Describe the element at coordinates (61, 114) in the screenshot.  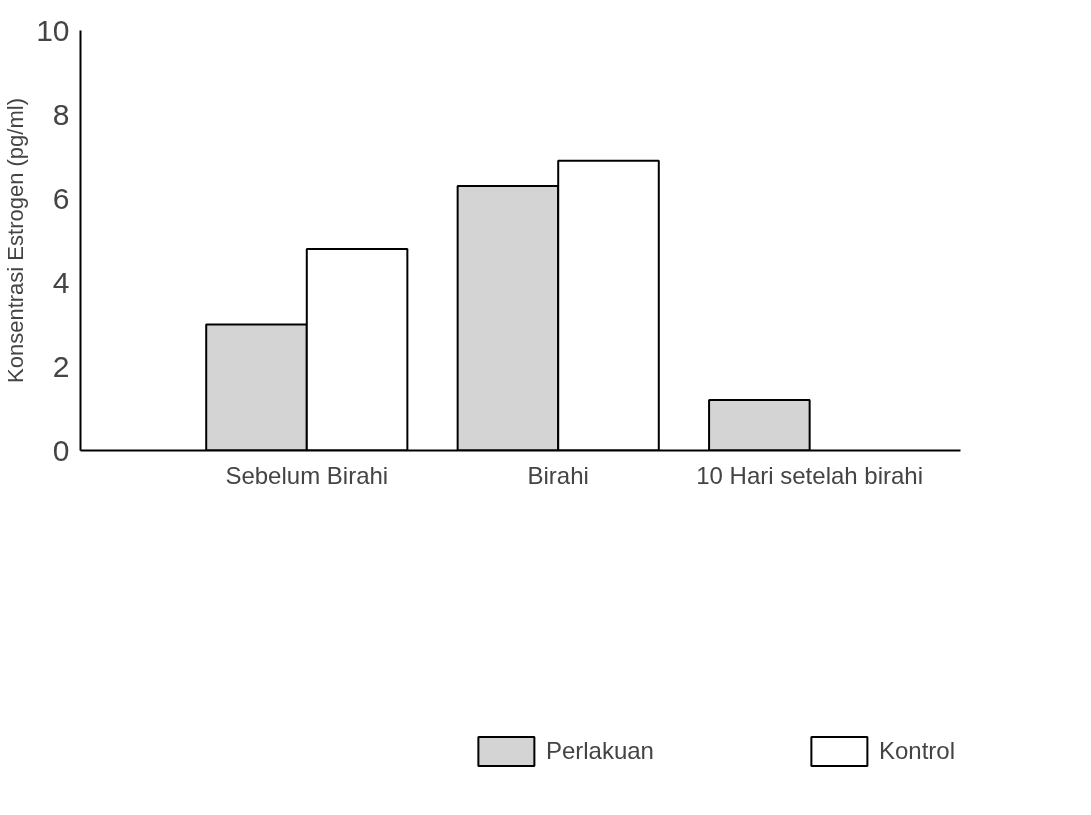
I see `y-tick-label: 8` at that location.